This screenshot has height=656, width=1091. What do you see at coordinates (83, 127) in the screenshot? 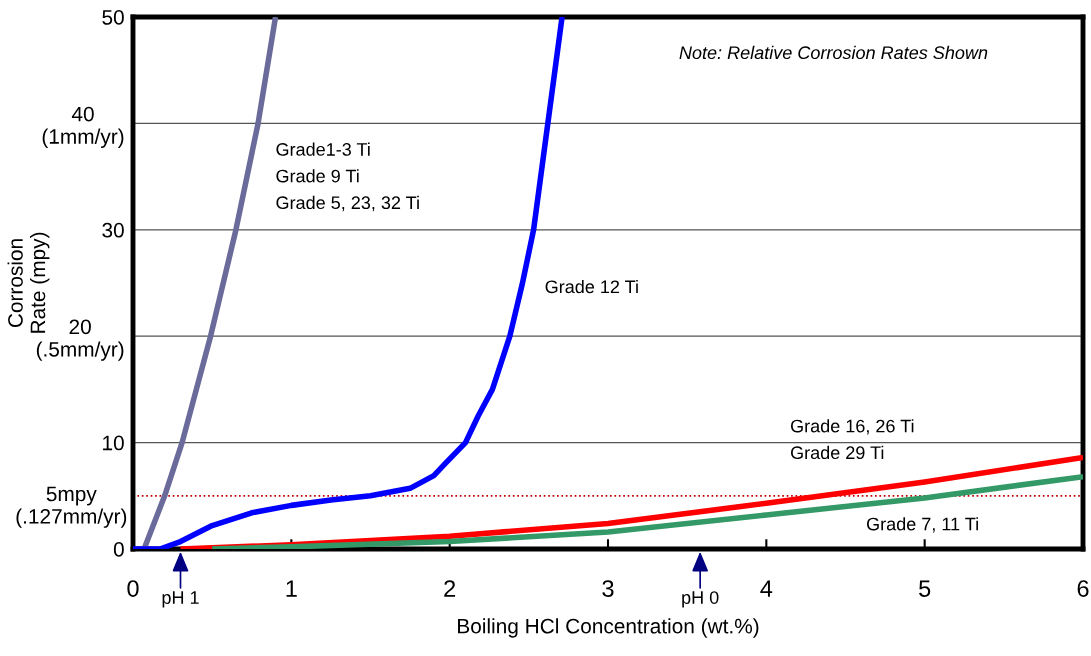
I see `y-tick-label: 40 (1mm/yr)` at bounding box center [83, 127].